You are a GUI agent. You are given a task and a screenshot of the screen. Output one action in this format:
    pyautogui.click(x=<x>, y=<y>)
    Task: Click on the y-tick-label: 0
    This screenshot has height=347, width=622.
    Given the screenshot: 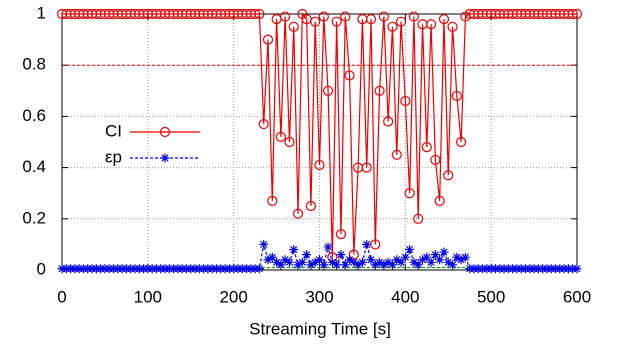 What is the action you would take?
    pyautogui.click(x=41, y=268)
    